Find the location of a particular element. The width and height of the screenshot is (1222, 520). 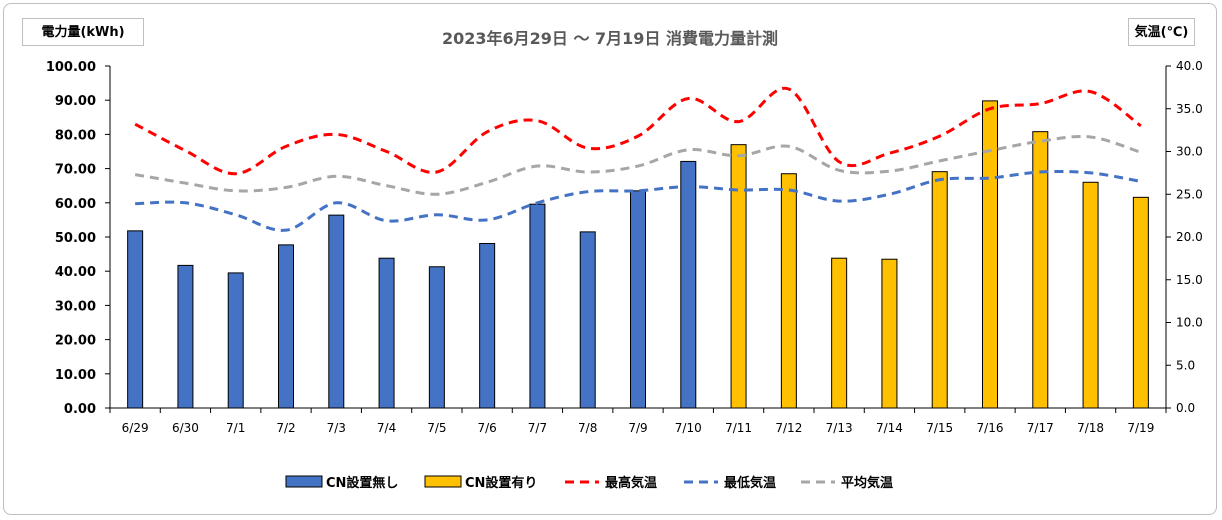

left-tick-label: 30.00 is located at coordinates (75, 306).